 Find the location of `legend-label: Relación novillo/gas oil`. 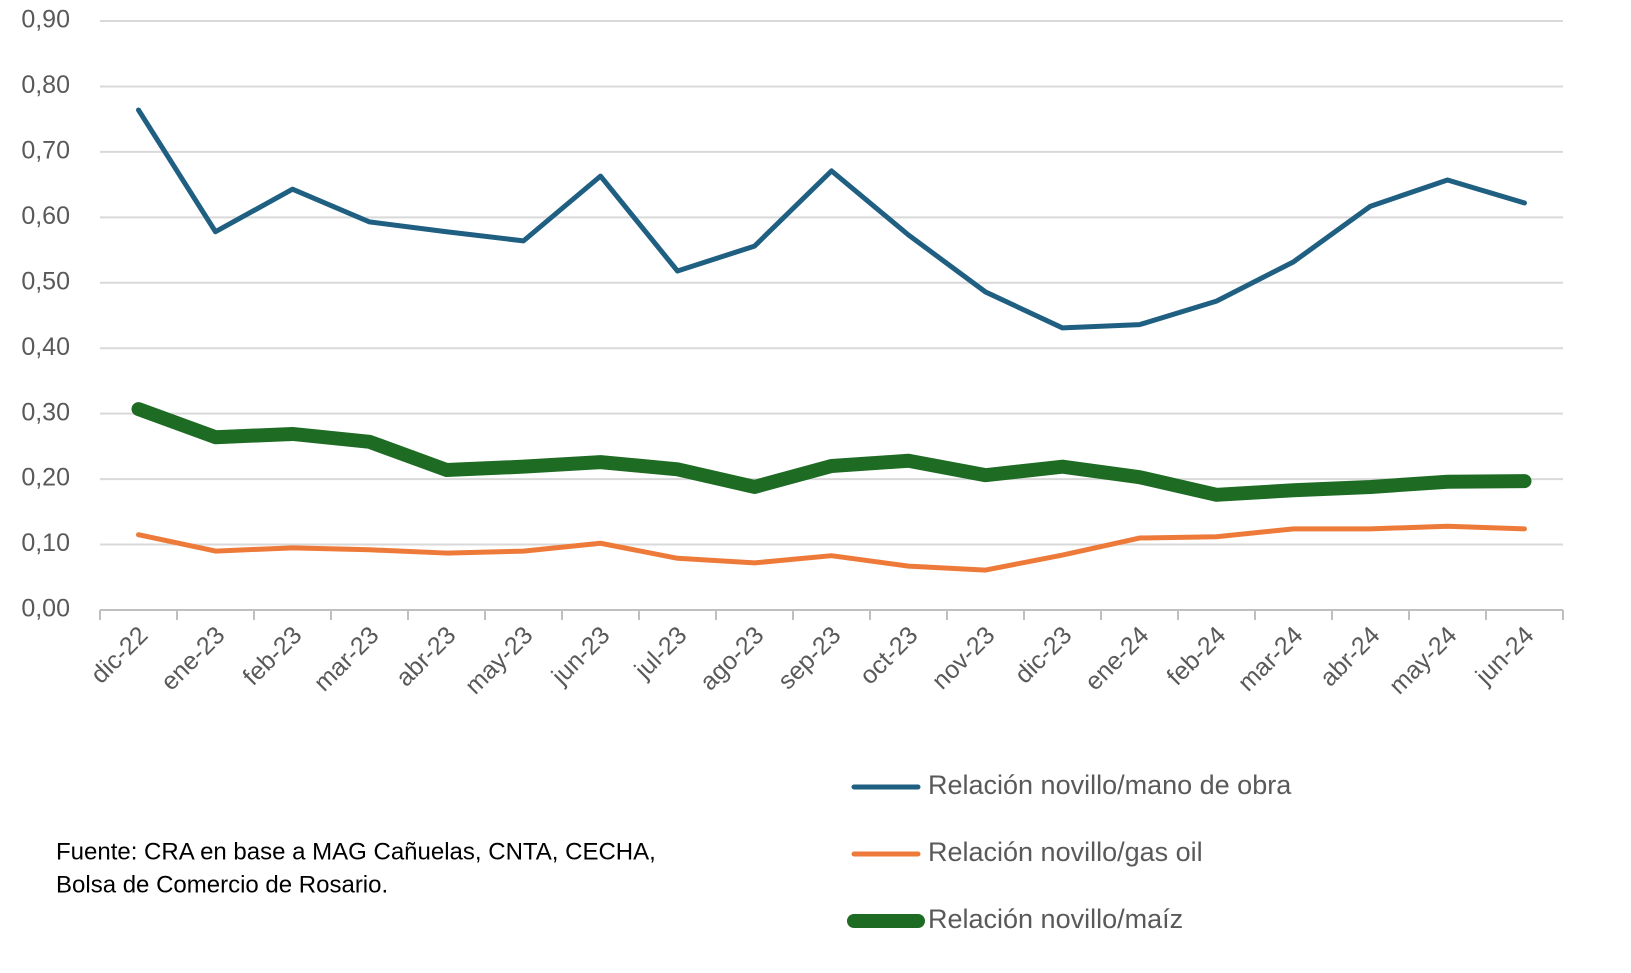

legend-label: Relación novillo/gas oil is located at coordinates (1065, 852).